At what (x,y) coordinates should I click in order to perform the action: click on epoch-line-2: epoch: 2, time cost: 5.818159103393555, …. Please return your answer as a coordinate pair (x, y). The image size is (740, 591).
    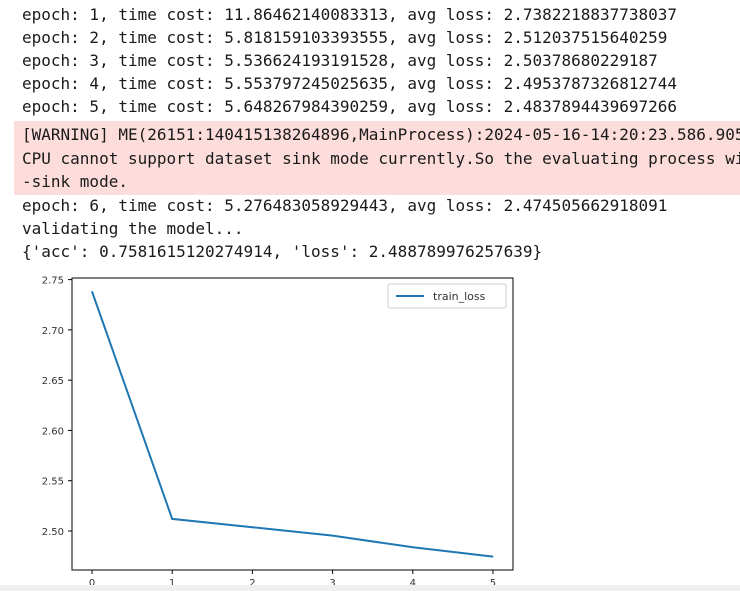
    Looking at the image, I should click on (345, 37).